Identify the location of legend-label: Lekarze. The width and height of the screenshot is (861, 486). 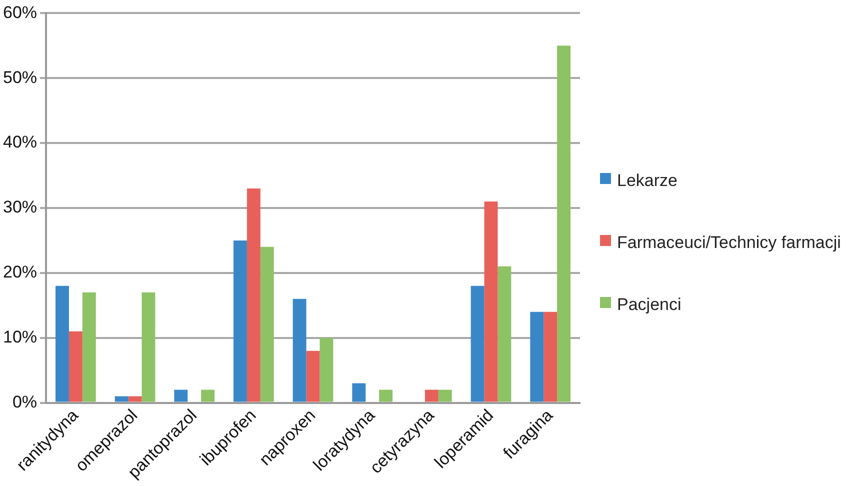
(647, 181).